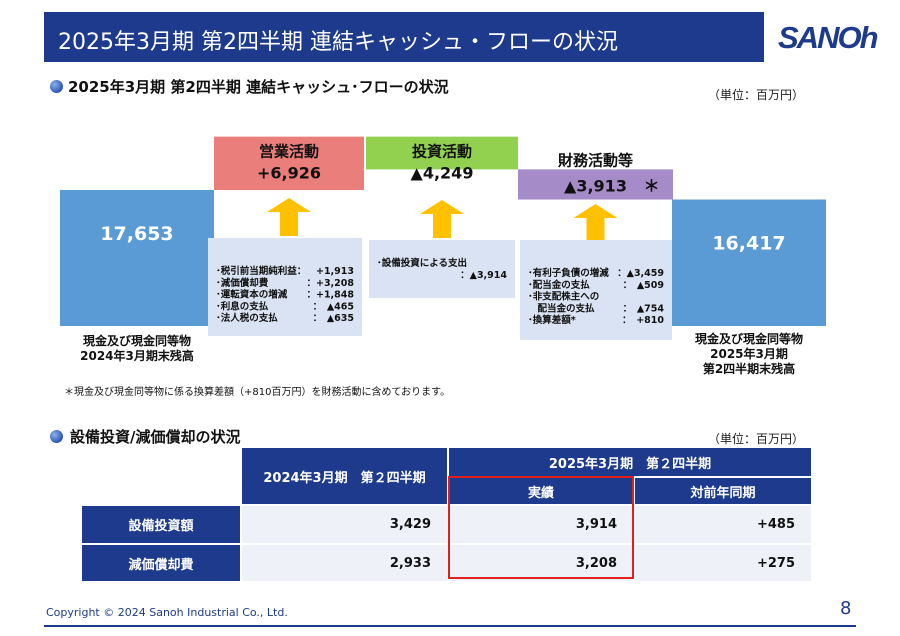 Image resolution: width=900 pixels, height=636 pixels. What do you see at coordinates (258, 87) in the screenshot?
I see `cf-section-title: 2025年3月期 第2四半期 連結キャッシュ･フローの状況` at bounding box center [258, 87].